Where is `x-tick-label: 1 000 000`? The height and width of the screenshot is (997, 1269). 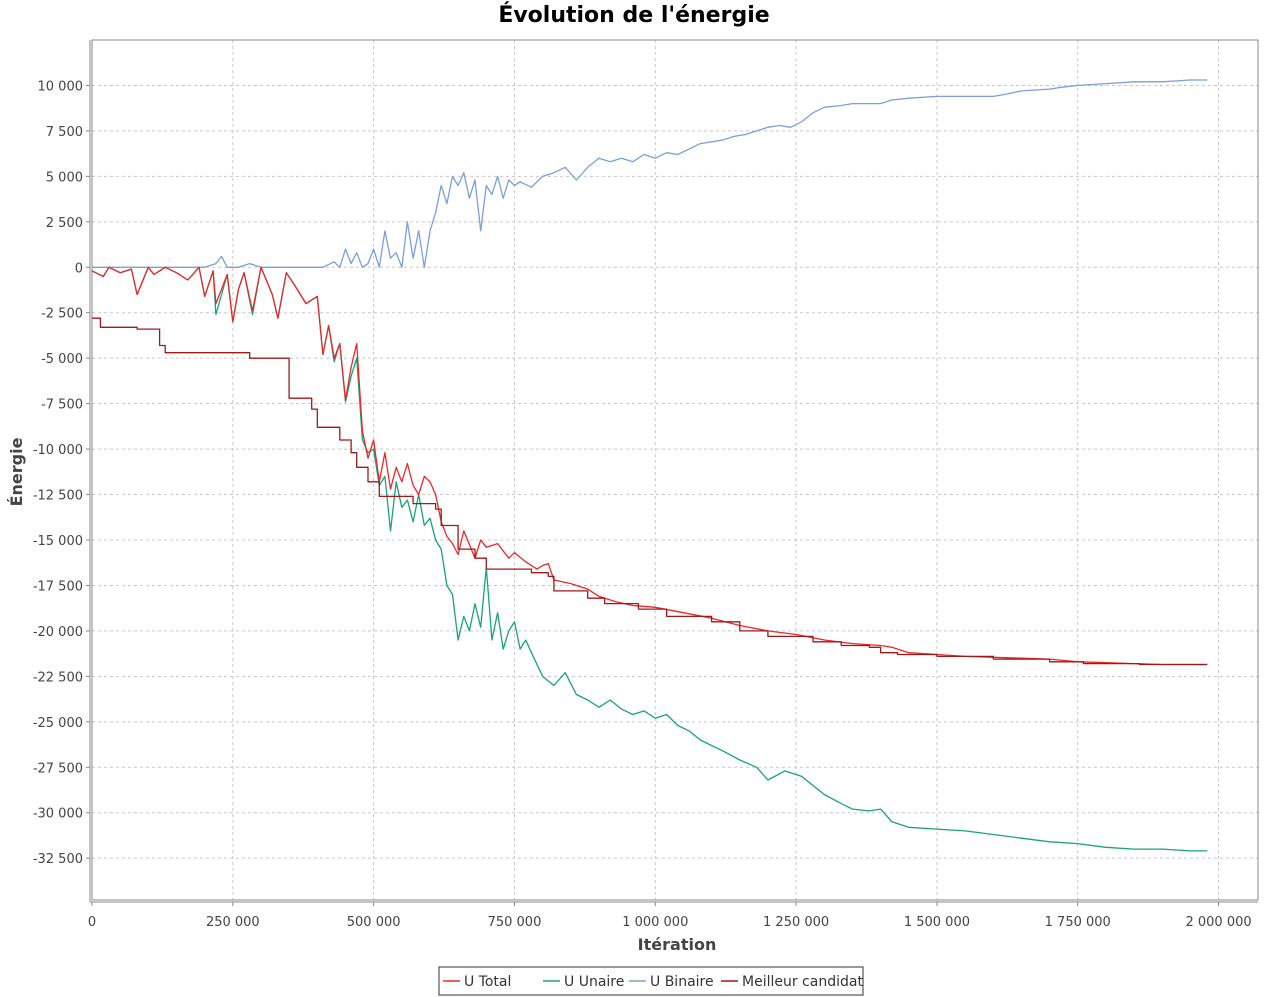
x-tick-label: 1 000 000 is located at coordinates (655, 922).